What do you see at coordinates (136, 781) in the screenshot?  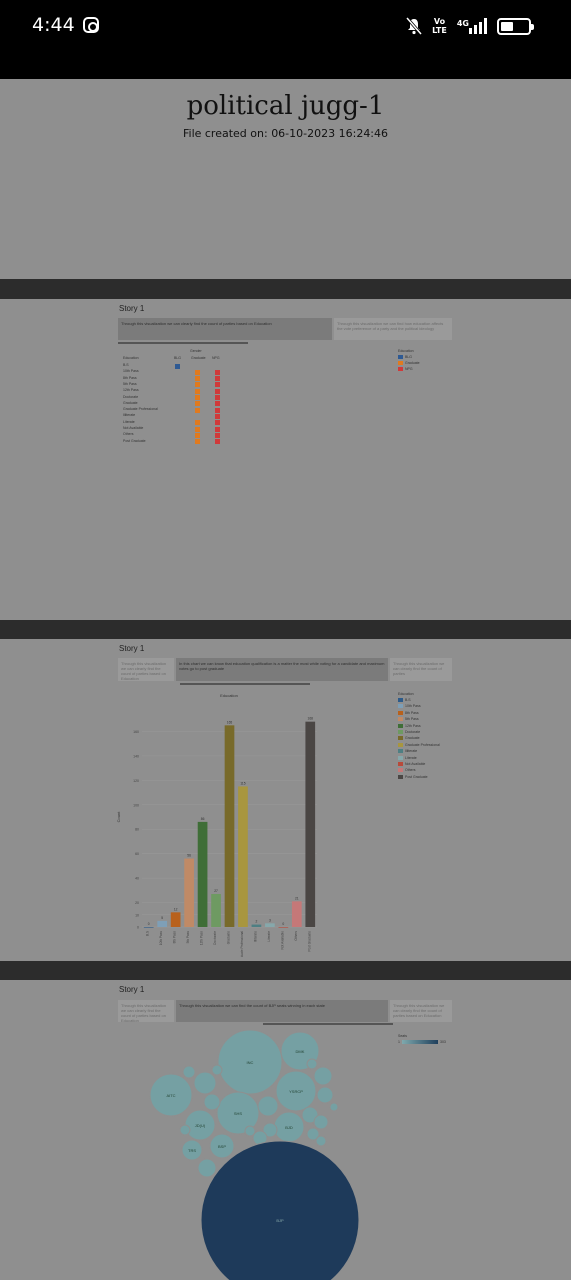 I see `y-tick-label: 120` at bounding box center [136, 781].